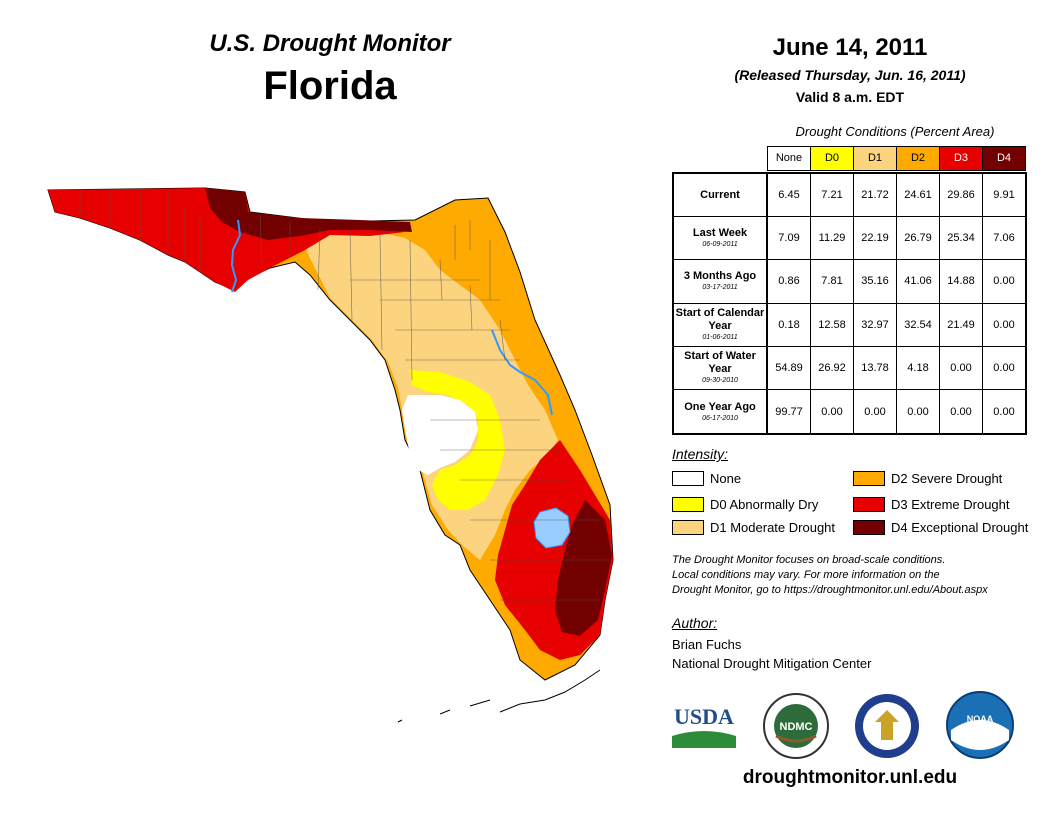  What do you see at coordinates (720, 381) in the screenshot?
I see `row-label-date: 09-30-2010` at bounding box center [720, 381].